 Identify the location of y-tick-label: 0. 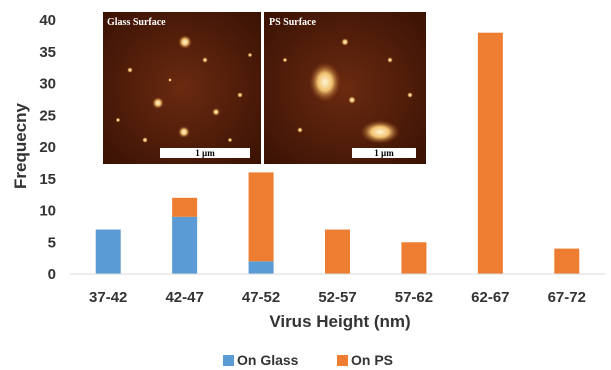
(52, 274).